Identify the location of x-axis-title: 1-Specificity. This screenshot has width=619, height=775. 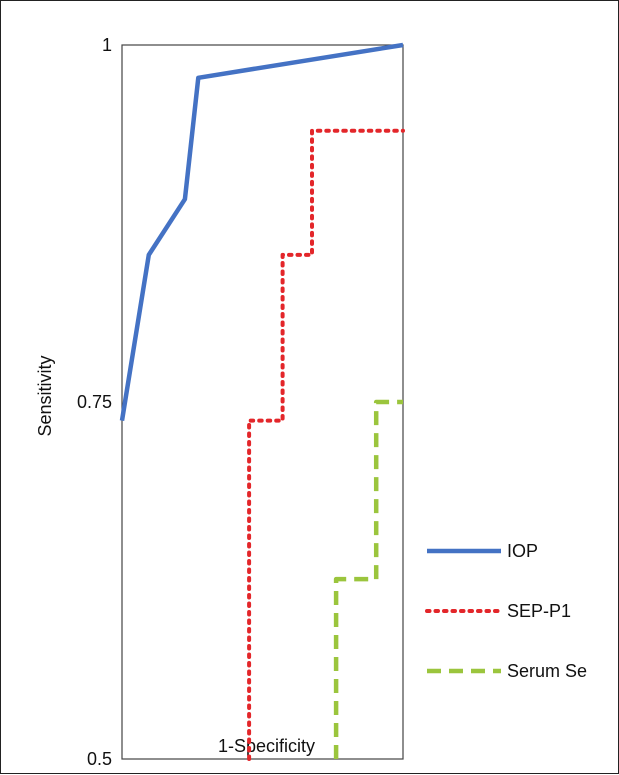
(266, 746).